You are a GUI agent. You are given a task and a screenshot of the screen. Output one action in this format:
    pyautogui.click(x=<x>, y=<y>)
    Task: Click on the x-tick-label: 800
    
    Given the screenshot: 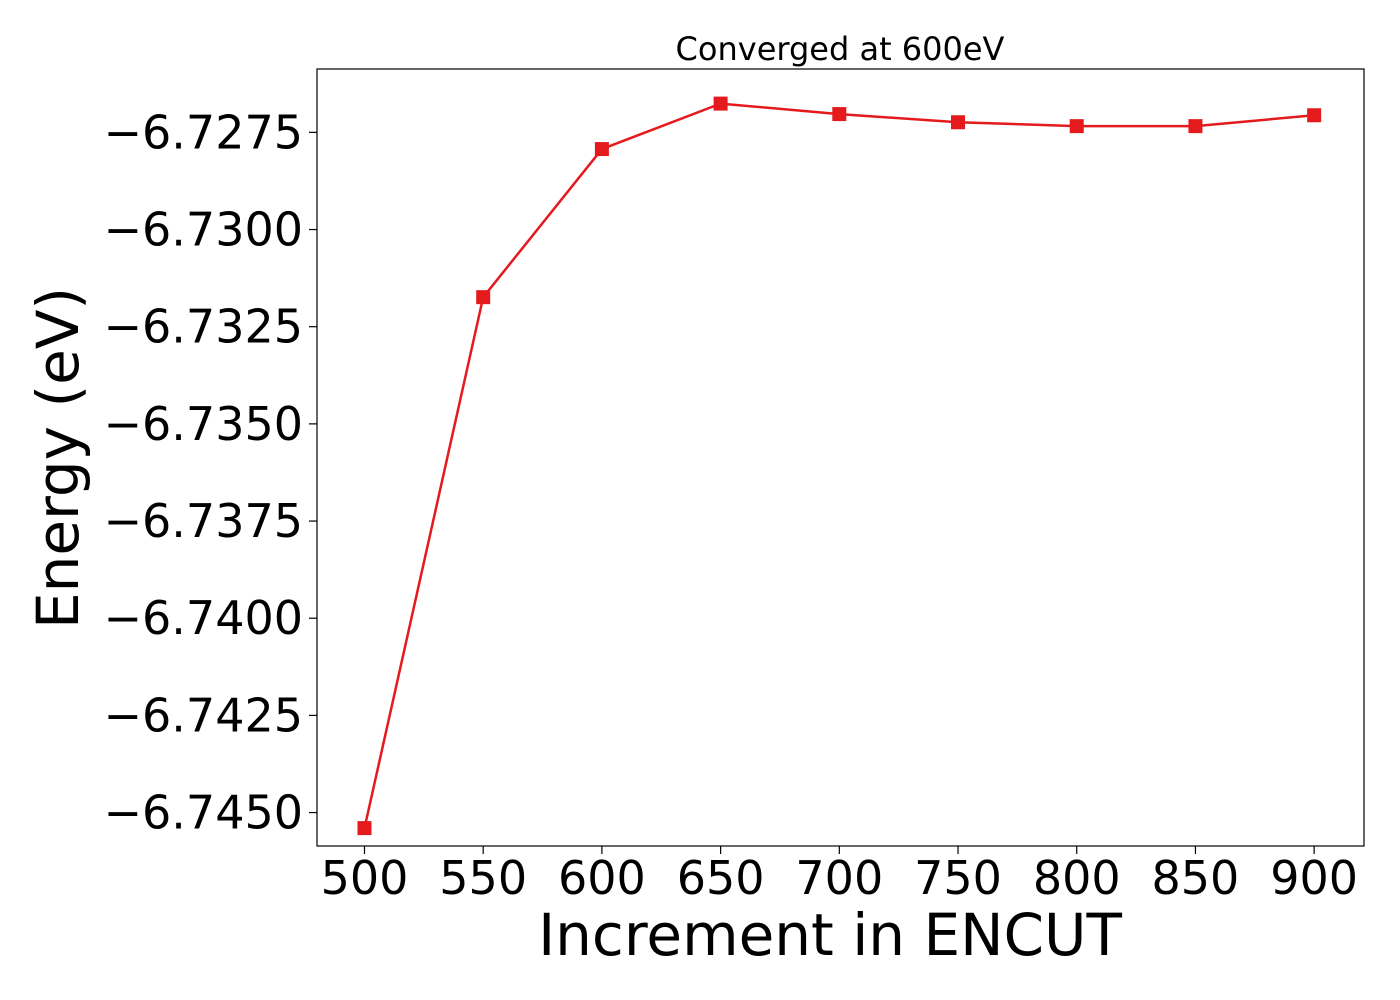 What is the action you would take?
    pyautogui.click(x=1077, y=878)
    